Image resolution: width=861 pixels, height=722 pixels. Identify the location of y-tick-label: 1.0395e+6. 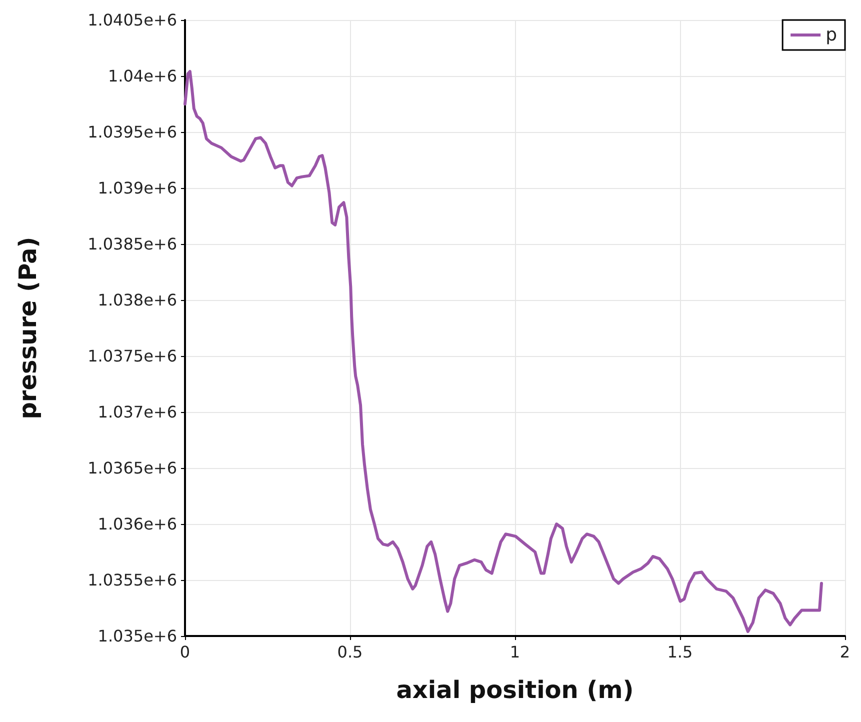
(132, 132).